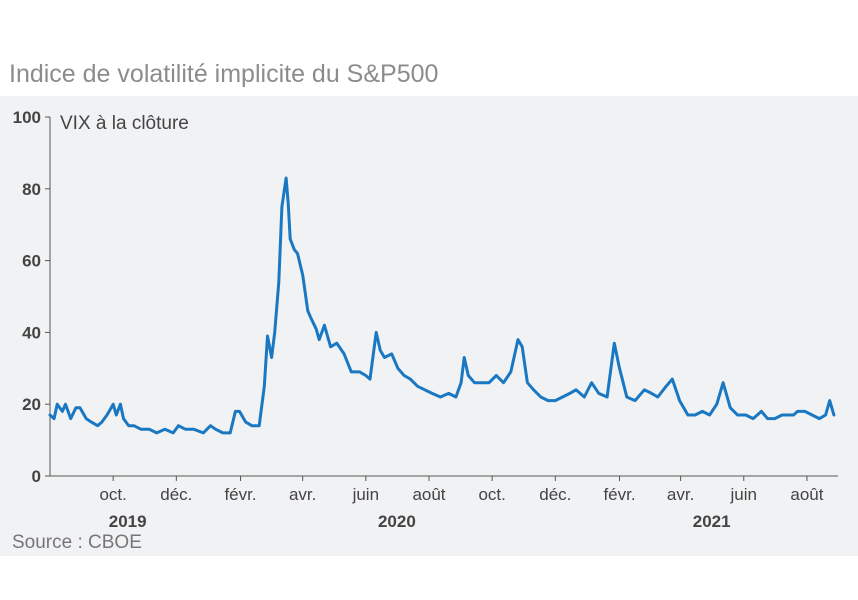 Image resolution: width=858 pixels, height=600 pixels. I want to click on y-tick-label: 100, so click(27, 117).